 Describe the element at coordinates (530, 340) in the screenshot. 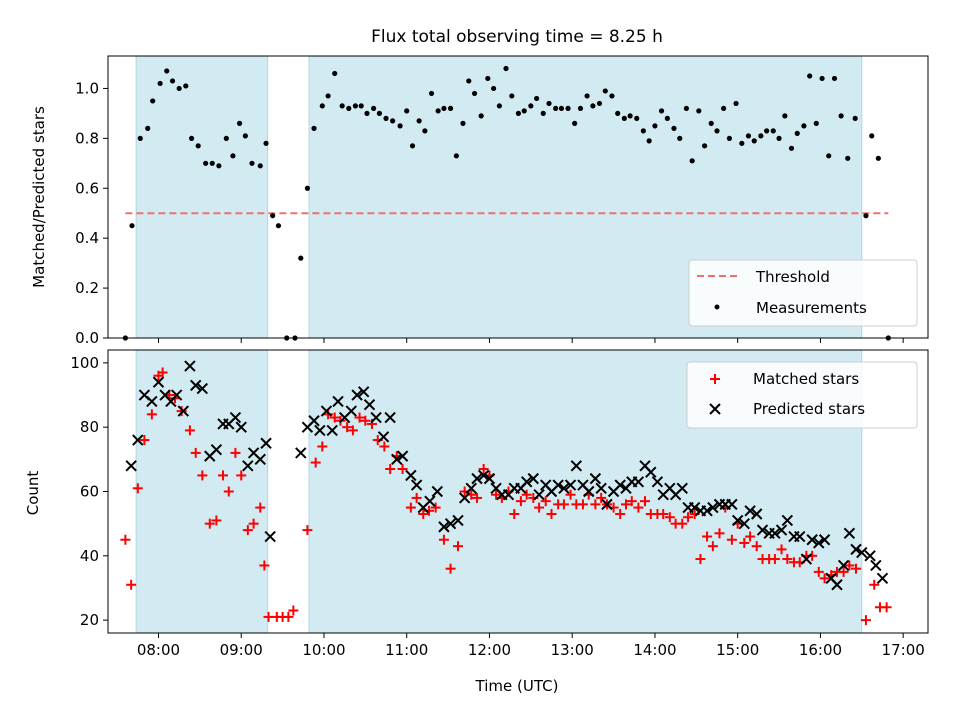

I see `top-x-tick-marks` at that location.